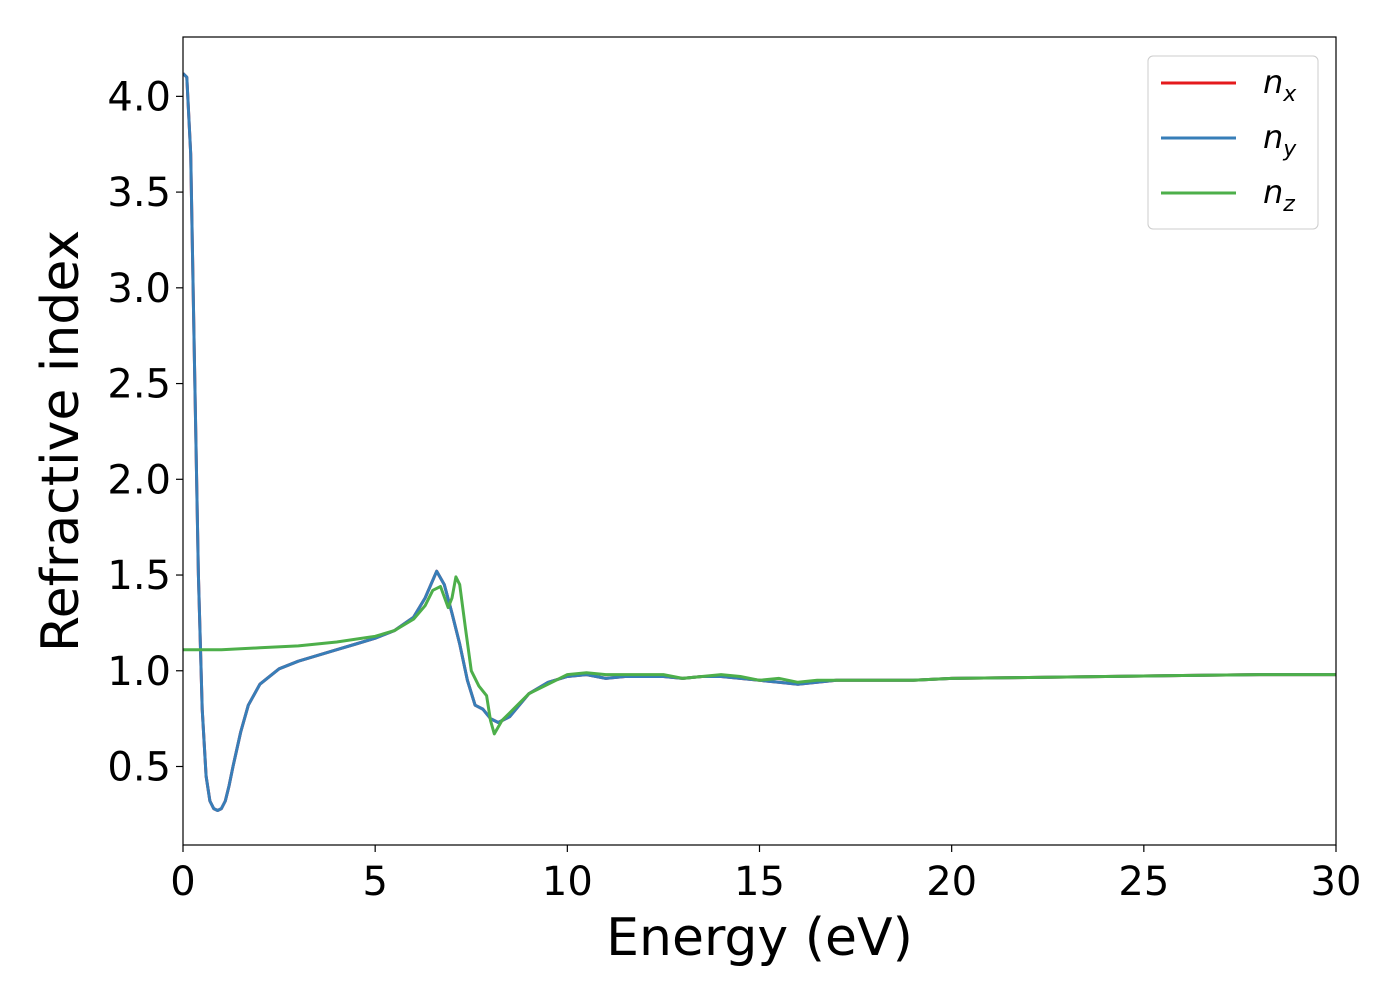 This screenshot has height=1000, width=1400. I want to click on x-tick-label: 10, so click(567, 882).